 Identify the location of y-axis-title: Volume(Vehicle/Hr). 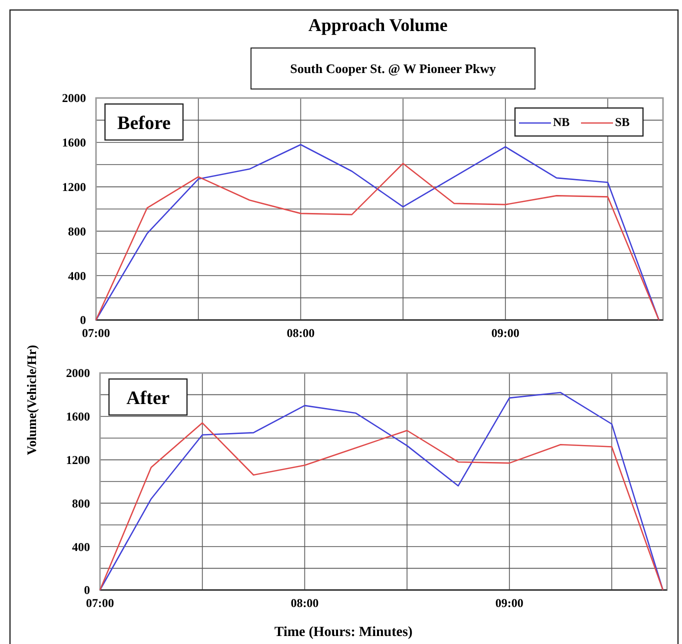
(31, 400).